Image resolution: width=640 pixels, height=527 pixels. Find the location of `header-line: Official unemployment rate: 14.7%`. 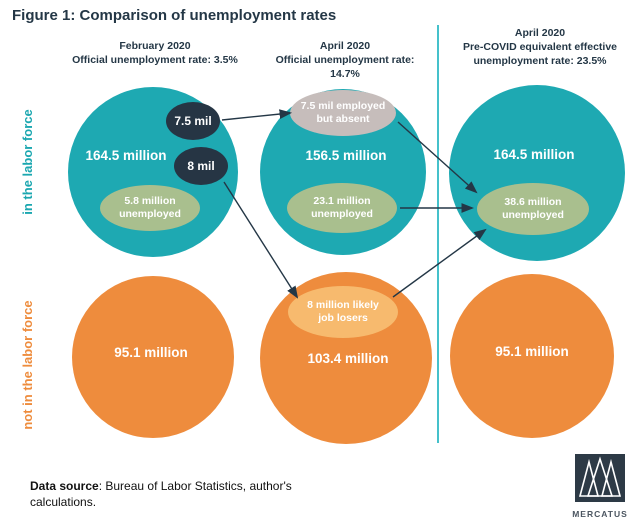

header-line: Official unemployment rate: 14.7% is located at coordinates (345, 66).